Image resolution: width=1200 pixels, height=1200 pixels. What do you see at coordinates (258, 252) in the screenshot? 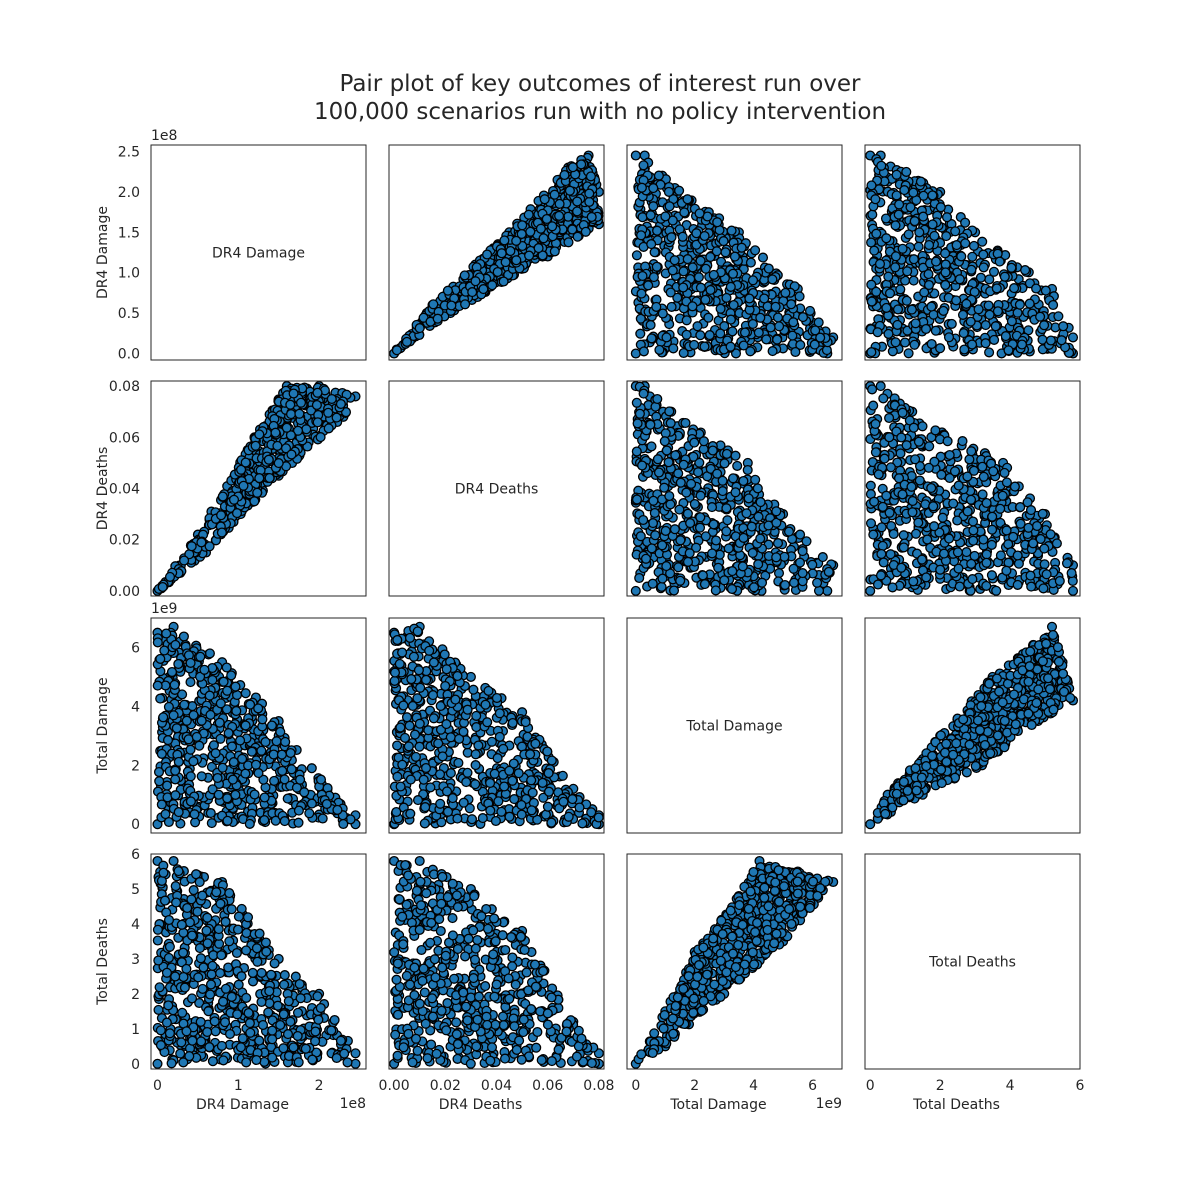
I see `panel-frame` at bounding box center [258, 252].